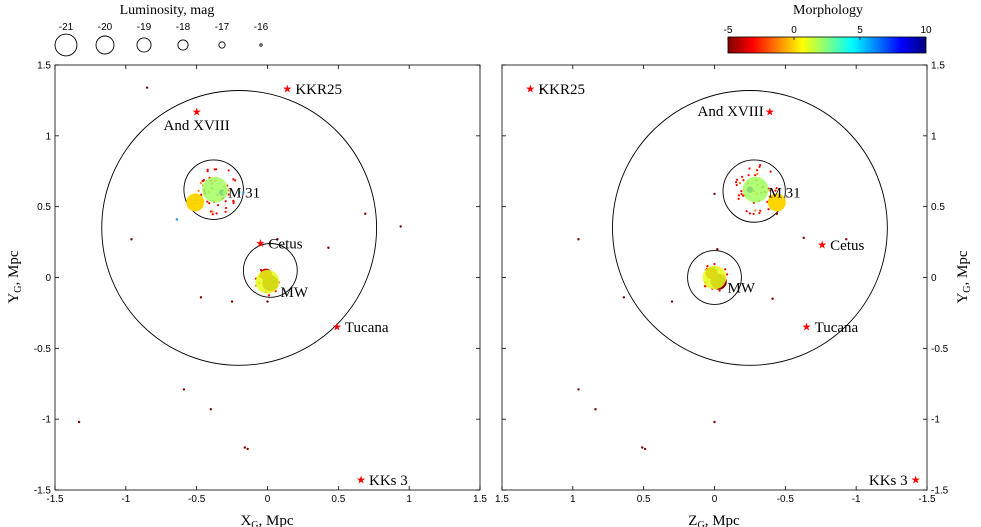 The image size is (981, 527). I want to click on x-tick-label: -1.5, so click(55, 499).